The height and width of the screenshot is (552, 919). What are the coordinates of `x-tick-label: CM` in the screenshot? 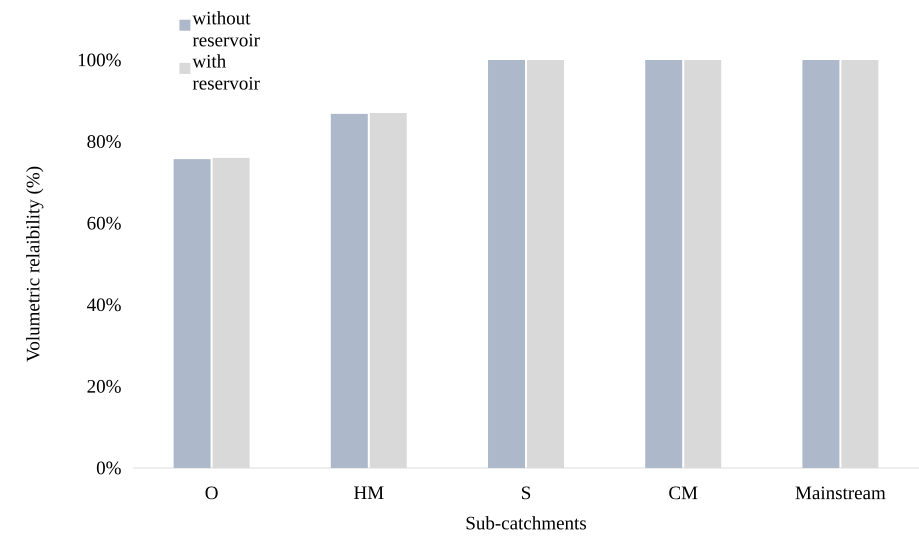 It's located at (683, 493).